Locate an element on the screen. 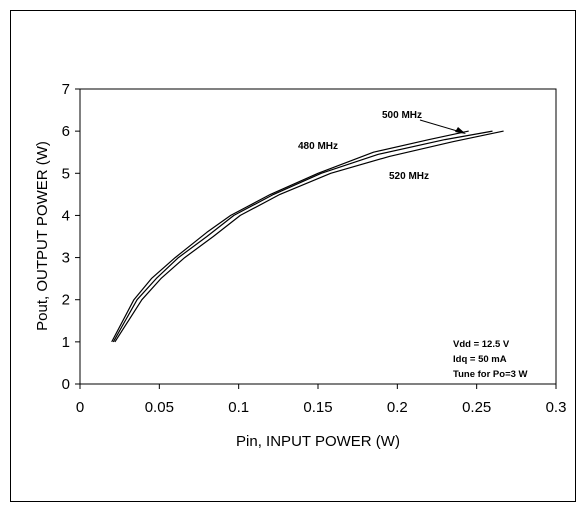 The width and height of the screenshot is (588, 512). x-tick-label: 0.3 is located at coordinates (556, 407).